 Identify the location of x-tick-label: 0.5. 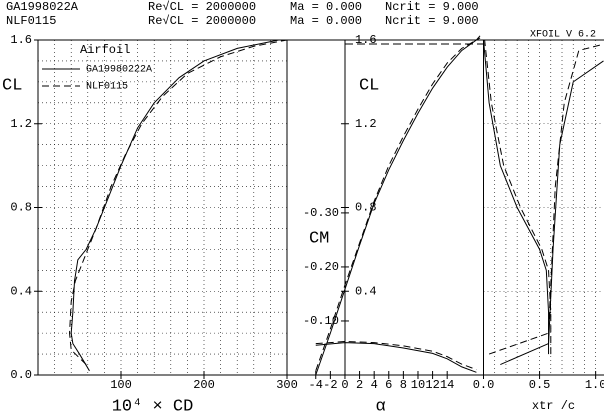
(540, 385).